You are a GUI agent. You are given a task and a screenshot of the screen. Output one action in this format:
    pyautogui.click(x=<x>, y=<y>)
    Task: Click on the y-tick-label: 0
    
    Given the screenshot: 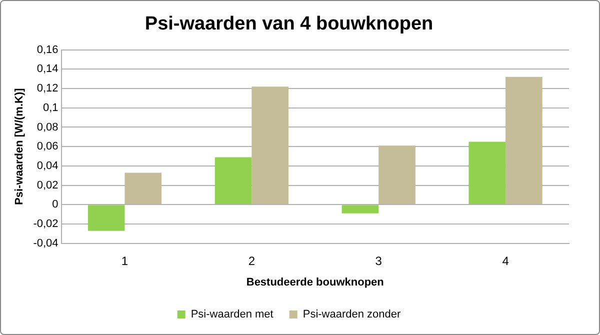 What is the action you would take?
    pyautogui.click(x=55, y=204)
    